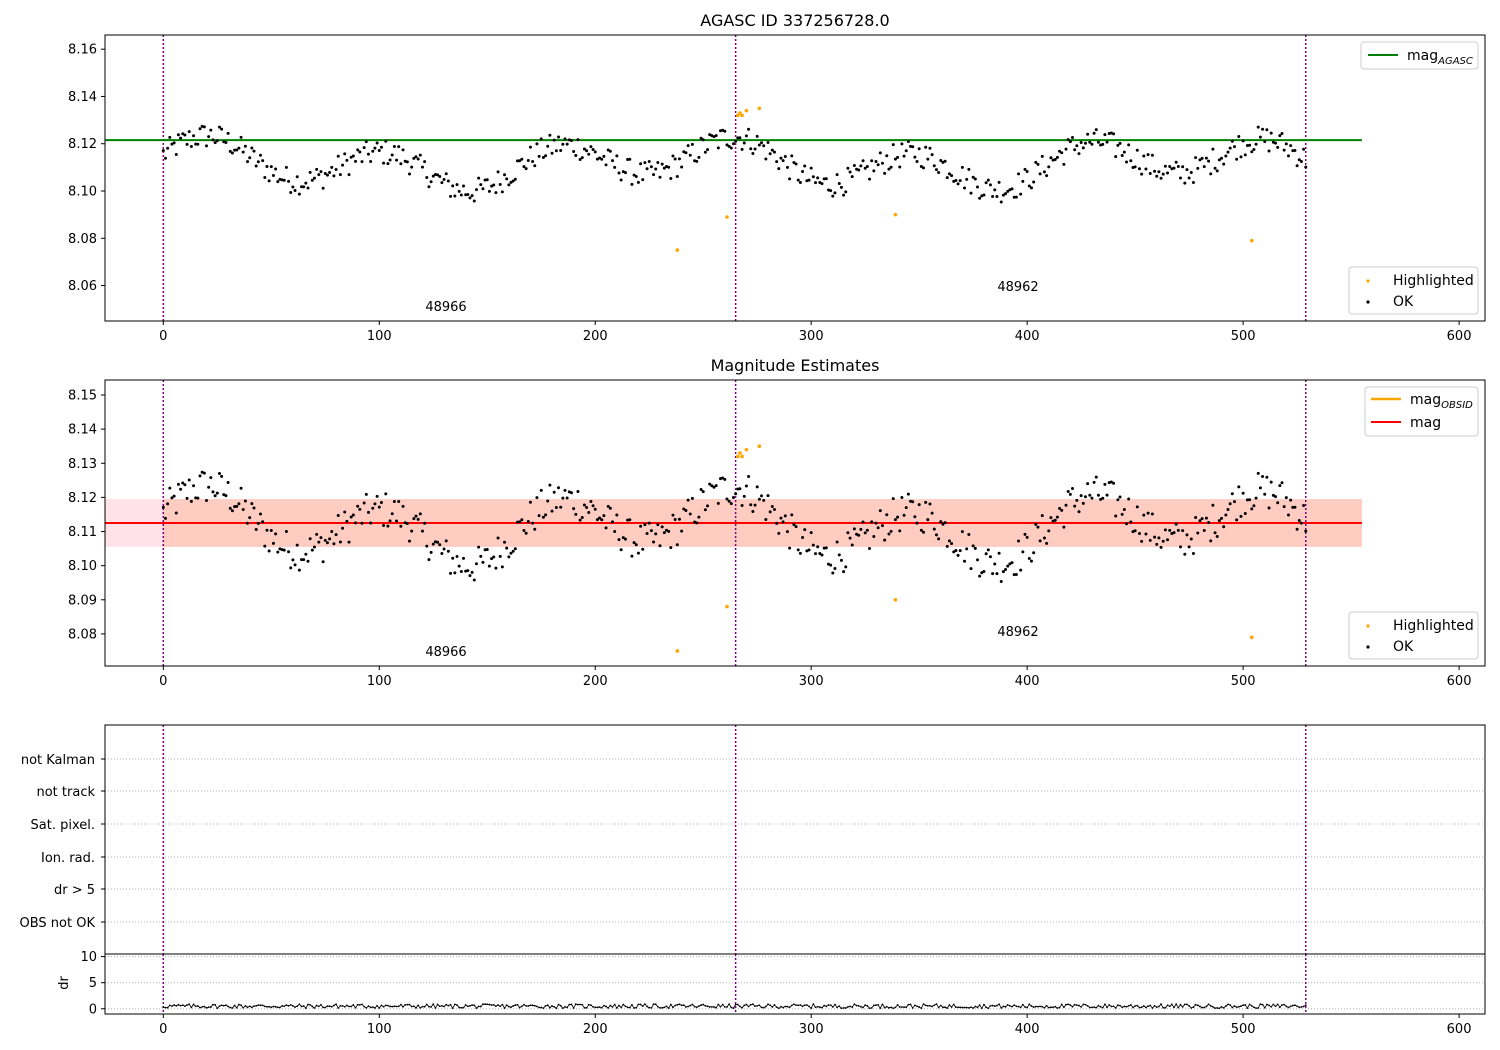 The height and width of the screenshot is (1050, 1500). I want to click on legend-ok-label: OK, so click(1403, 647).